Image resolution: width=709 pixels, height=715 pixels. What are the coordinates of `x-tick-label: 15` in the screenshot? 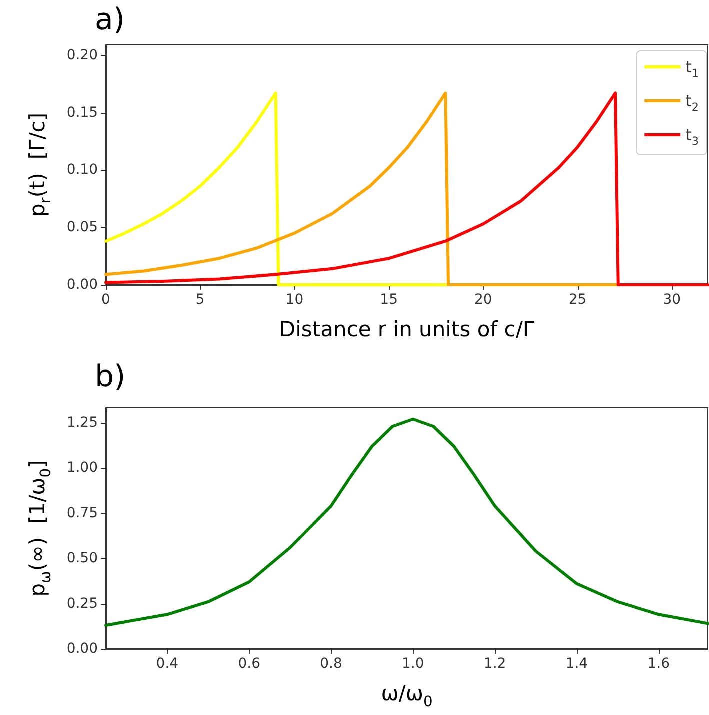 It's located at (389, 300).